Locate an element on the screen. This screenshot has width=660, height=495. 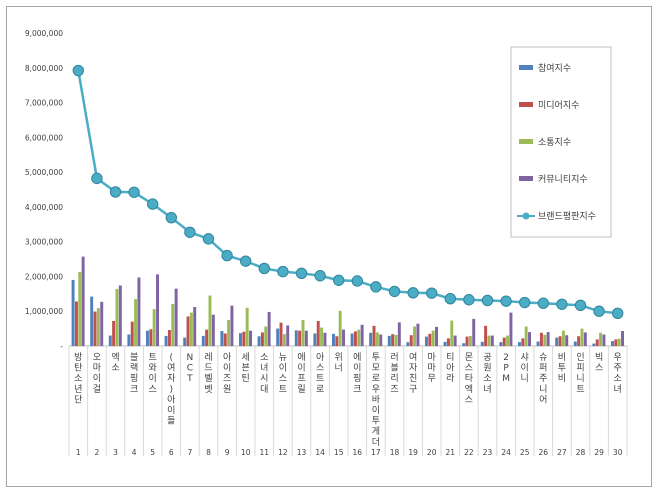
rank-label: 29 is located at coordinates (599, 452).